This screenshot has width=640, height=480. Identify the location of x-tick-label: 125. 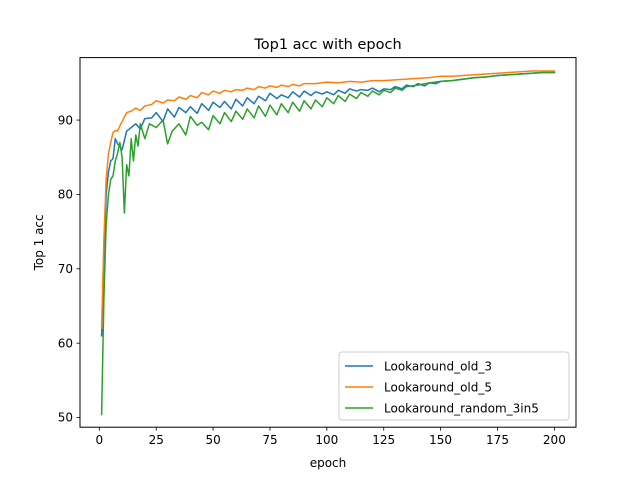
(383, 440).